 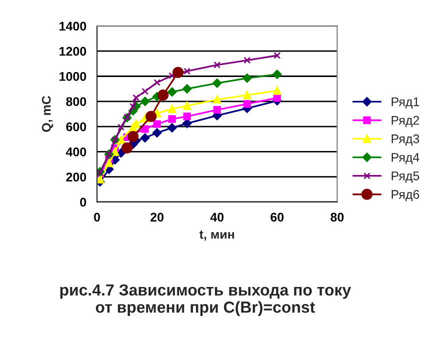 I want to click on y-tick-label: 400, so click(x=76, y=152).